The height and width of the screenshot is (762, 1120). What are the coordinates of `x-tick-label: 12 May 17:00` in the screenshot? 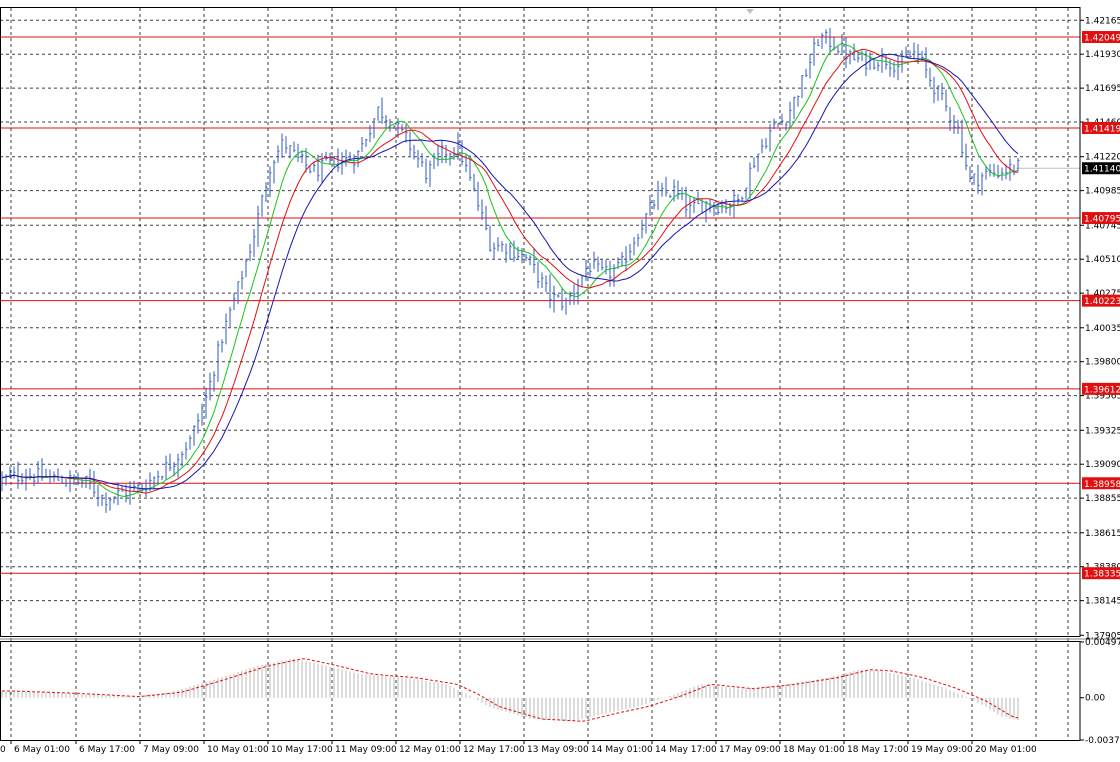 It's located at (494, 750).